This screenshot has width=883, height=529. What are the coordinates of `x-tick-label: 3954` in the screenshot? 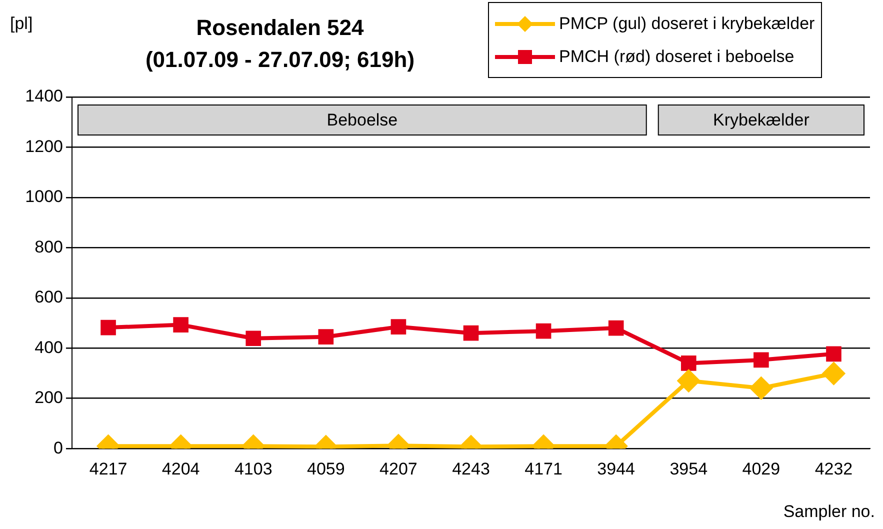 It's located at (689, 468).